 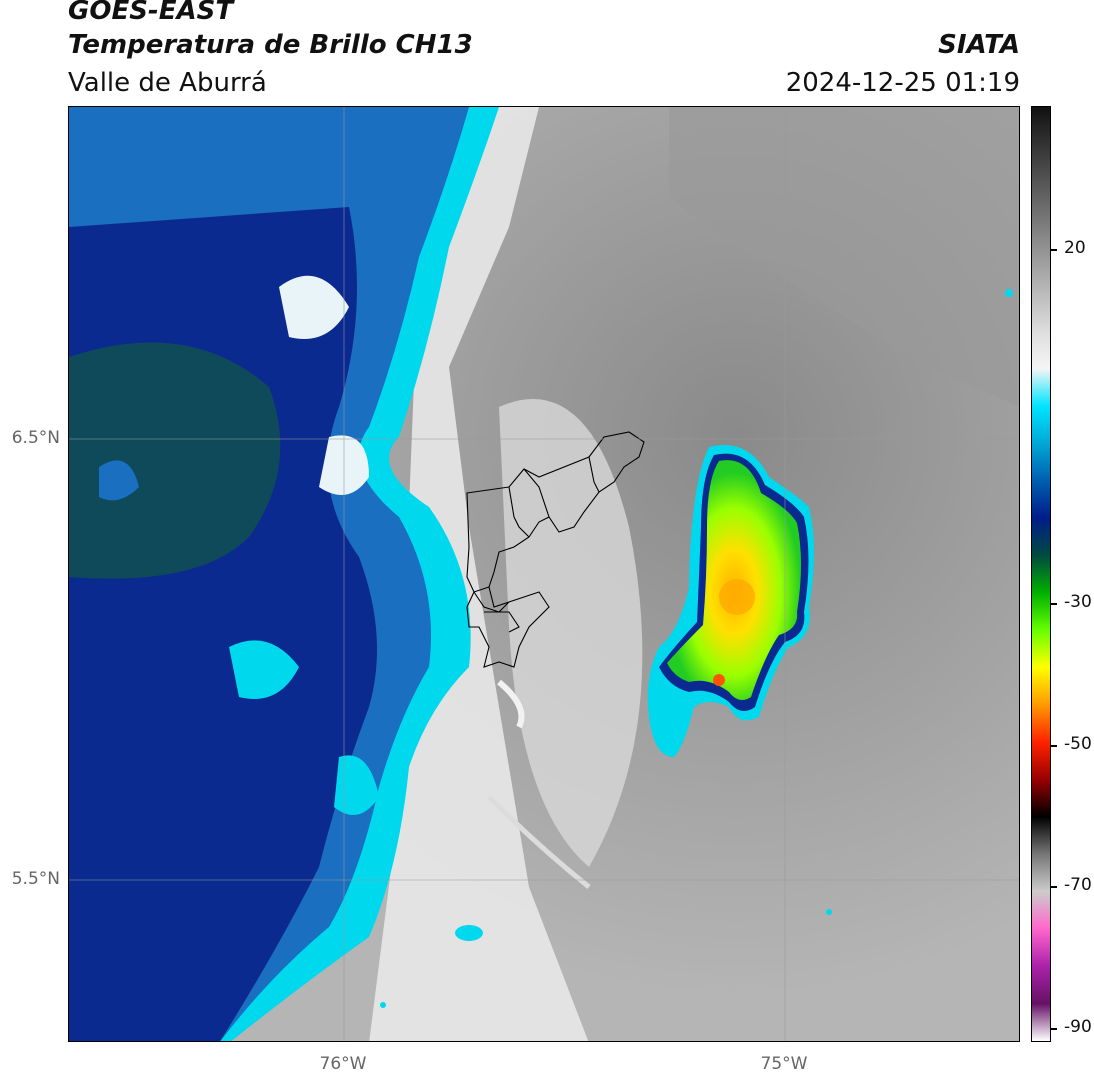 What do you see at coordinates (1078, 885) in the screenshot?
I see `colorbar-label-minus70: -70` at bounding box center [1078, 885].